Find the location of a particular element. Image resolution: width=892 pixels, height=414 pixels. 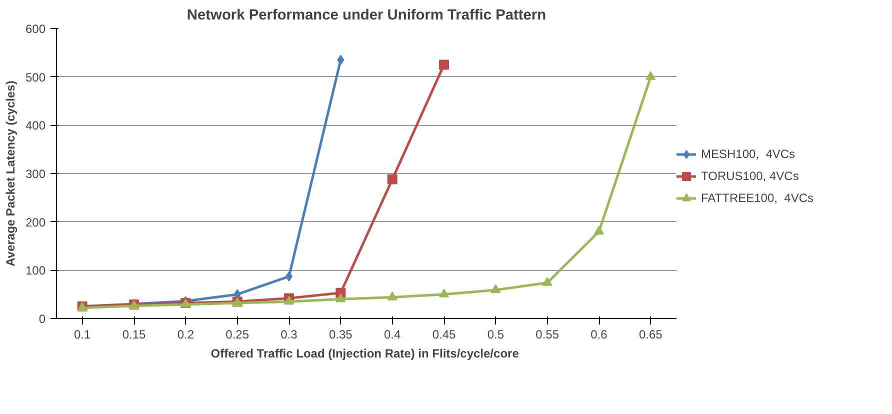

legend-label: TORUS100, 4VCs is located at coordinates (750, 176).